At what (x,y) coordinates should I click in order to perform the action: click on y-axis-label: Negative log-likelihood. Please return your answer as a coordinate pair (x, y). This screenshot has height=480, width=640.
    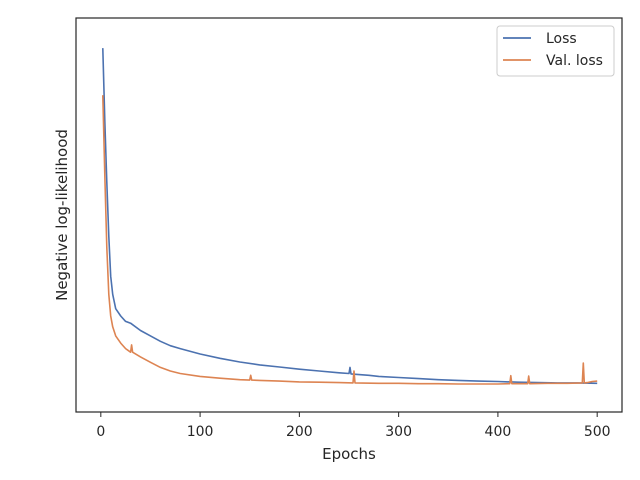
    Looking at the image, I should click on (62, 215).